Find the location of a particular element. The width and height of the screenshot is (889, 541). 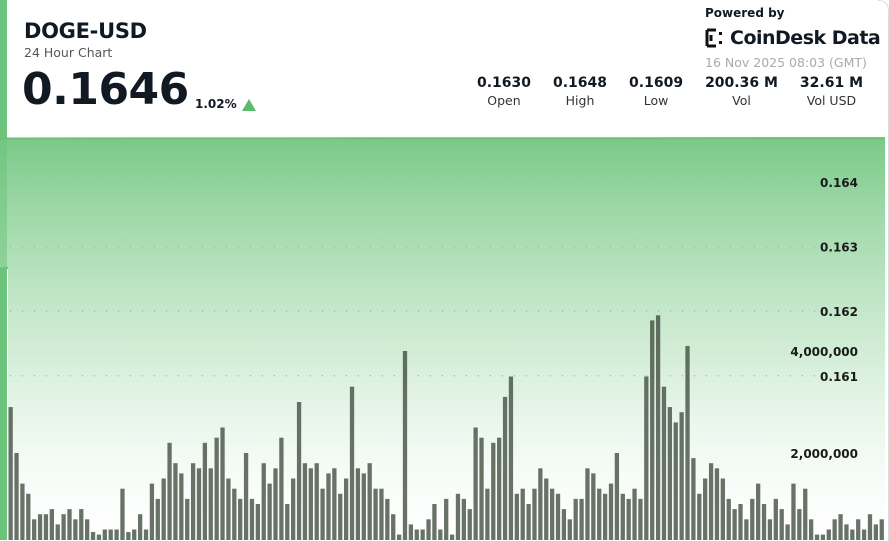

stat-value: 0.1609 is located at coordinates (656, 83).